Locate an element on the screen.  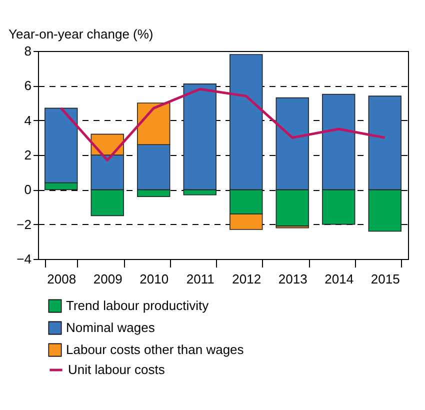
line-series is located at coordinates (223, 125).